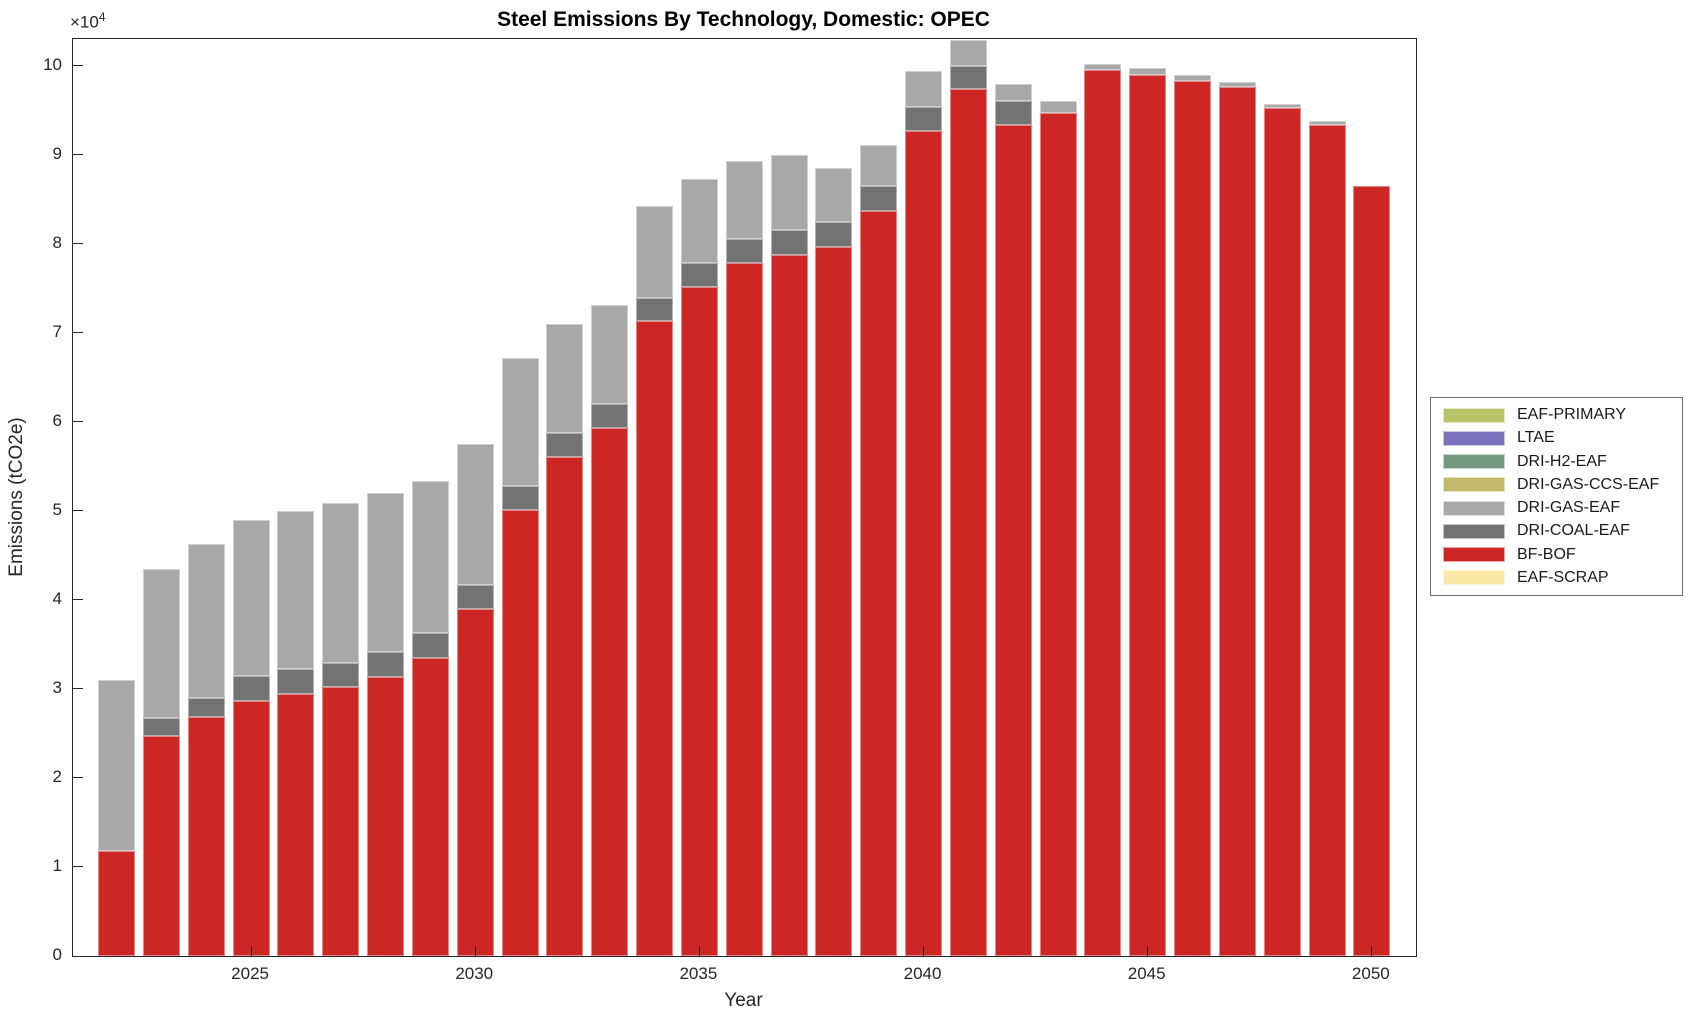 The image size is (1691, 1023). I want to click on legend-item-dri-h2-eaf: DRI-H2-EAF, so click(1559, 462).